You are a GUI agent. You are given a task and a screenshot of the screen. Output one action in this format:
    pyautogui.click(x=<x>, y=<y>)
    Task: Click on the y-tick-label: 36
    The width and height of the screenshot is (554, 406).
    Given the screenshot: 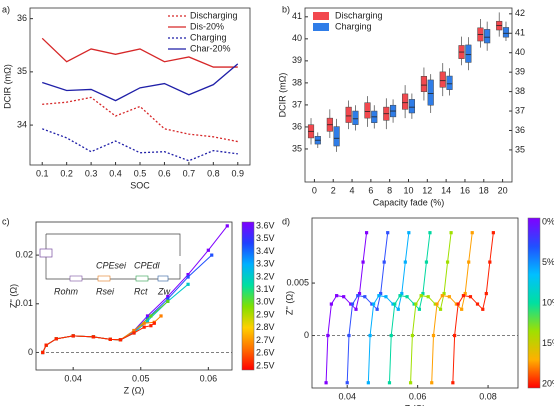 What is the action you would take?
    pyautogui.click(x=297, y=126)
    